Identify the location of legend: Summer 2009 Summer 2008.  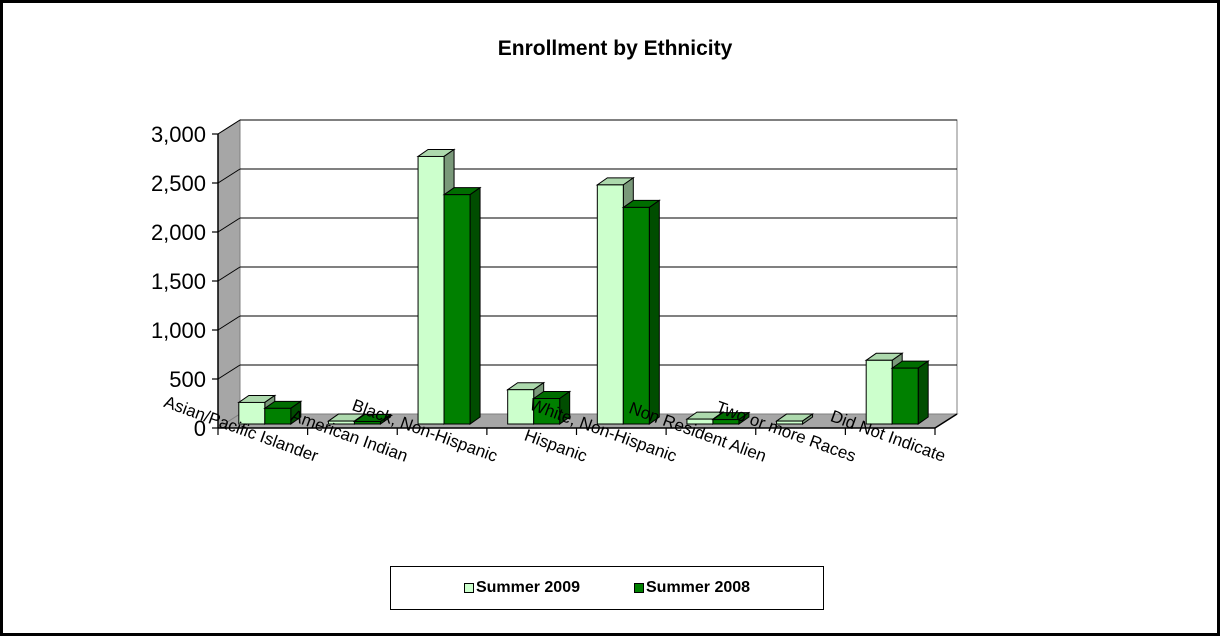
(607, 588).